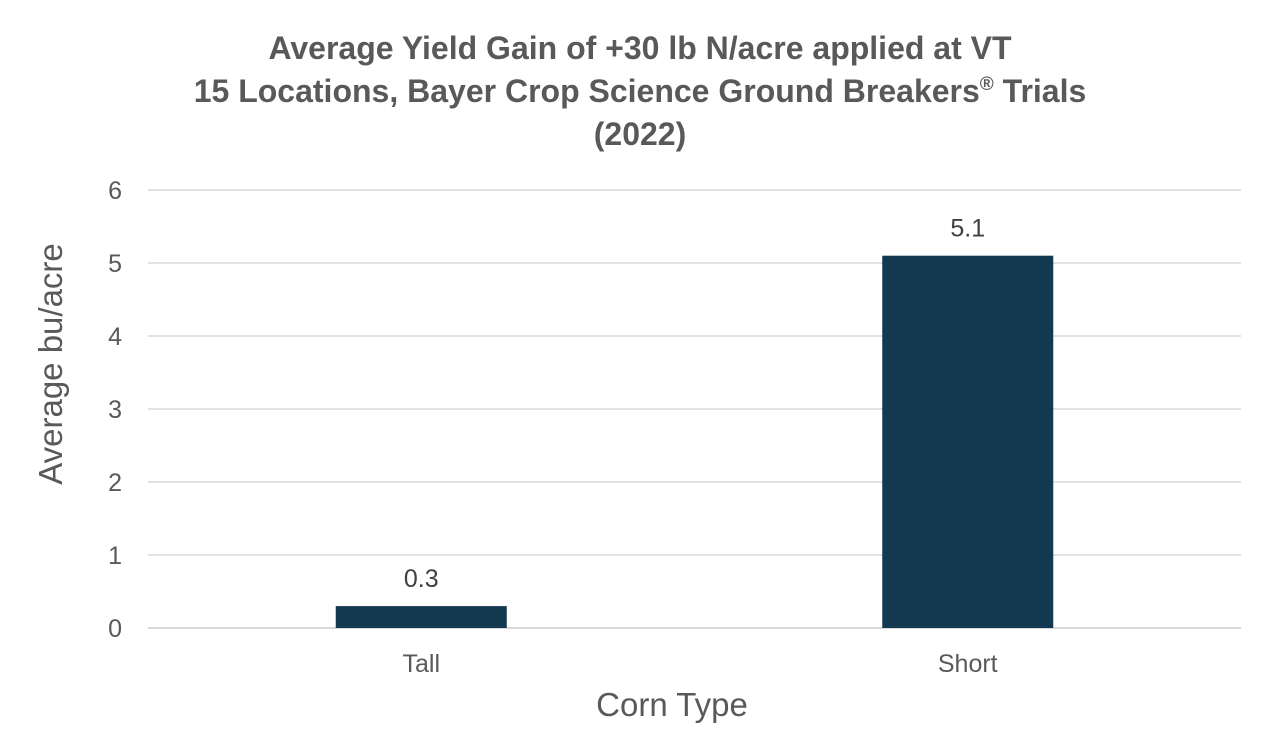 This screenshot has width=1280, height=747. Describe the element at coordinates (968, 441) in the screenshot. I see `bar-short` at that location.